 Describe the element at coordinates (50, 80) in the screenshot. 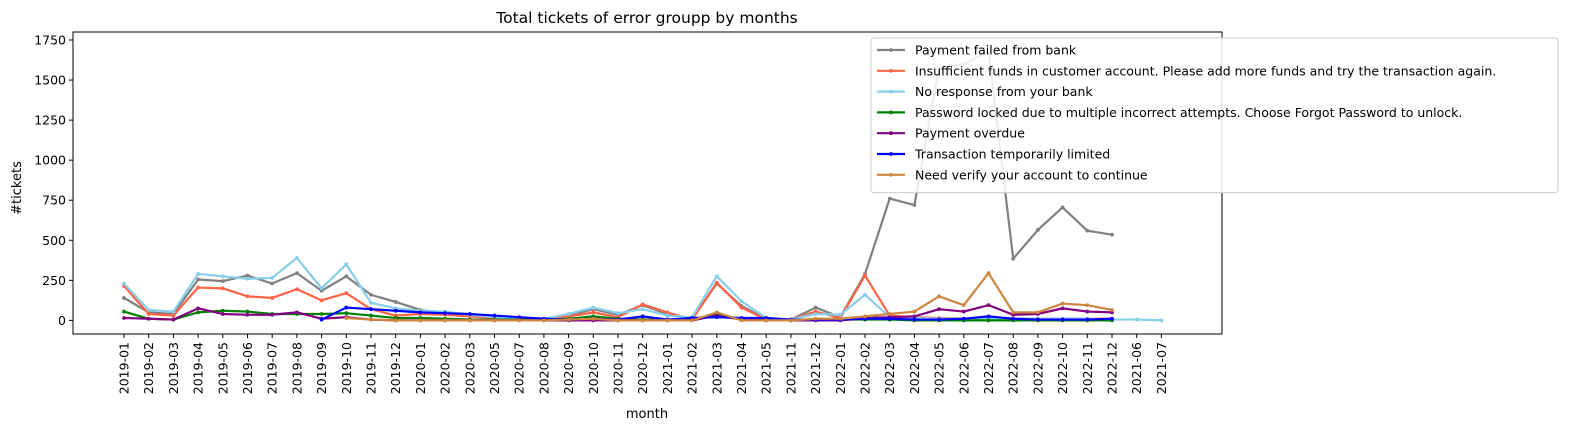

I see `y-tick-label: 1500` at that location.